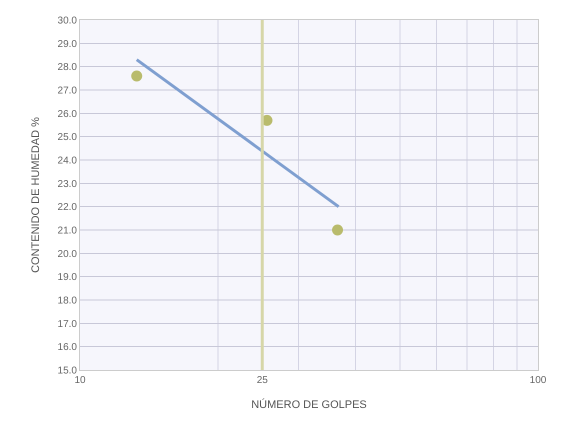  What do you see at coordinates (80, 380) in the screenshot?
I see `x-tick-label: 10` at bounding box center [80, 380].